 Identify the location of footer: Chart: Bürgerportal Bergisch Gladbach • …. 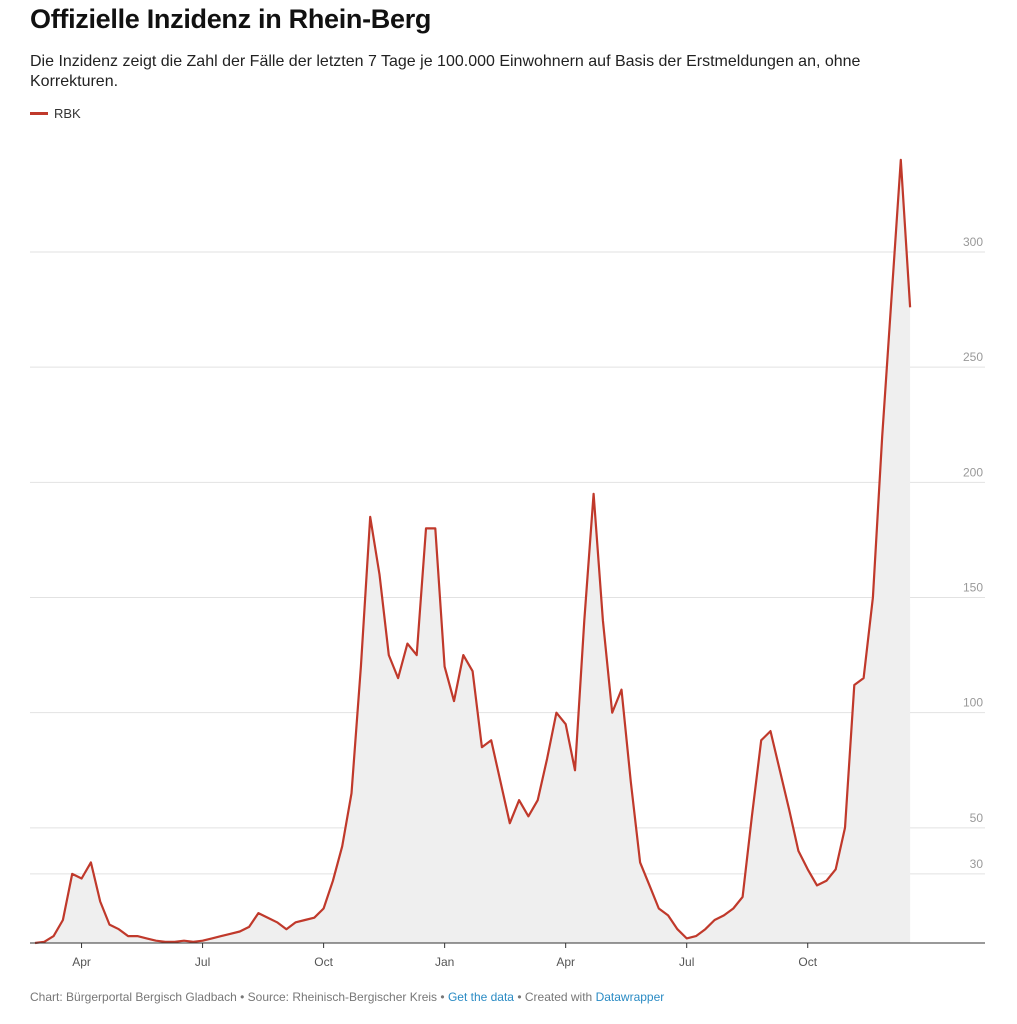
(347, 997).